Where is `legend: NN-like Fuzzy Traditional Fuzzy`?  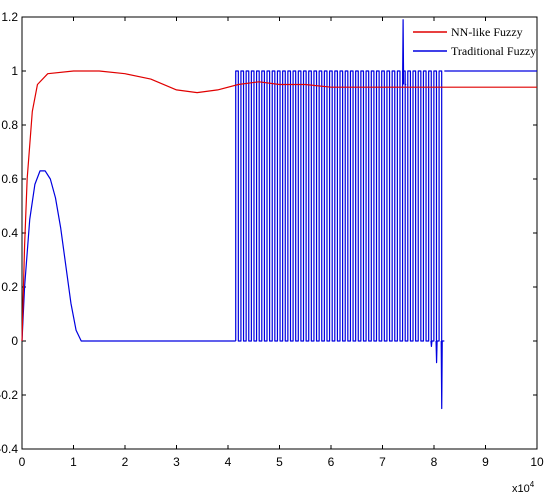
legend: NN-like Fuzzy Traditional Fuzzy is located at coordinates (474, 41).